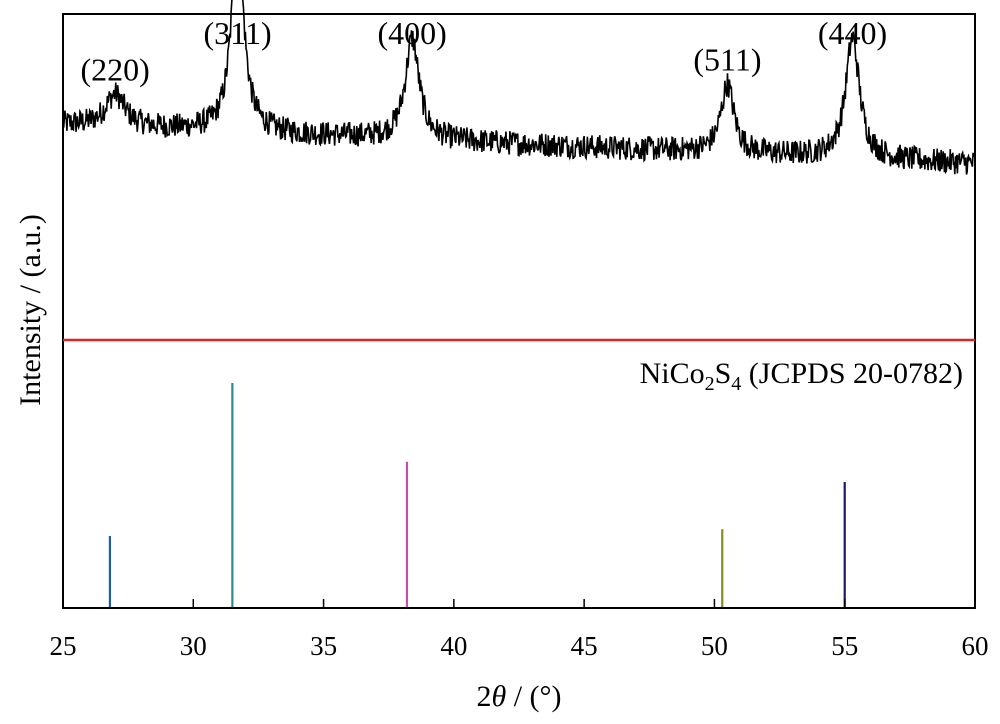 Image resolution: width=1000 pixels, height=724 pixels. I want to click on x-tick-label: 50, so click(714, 646).